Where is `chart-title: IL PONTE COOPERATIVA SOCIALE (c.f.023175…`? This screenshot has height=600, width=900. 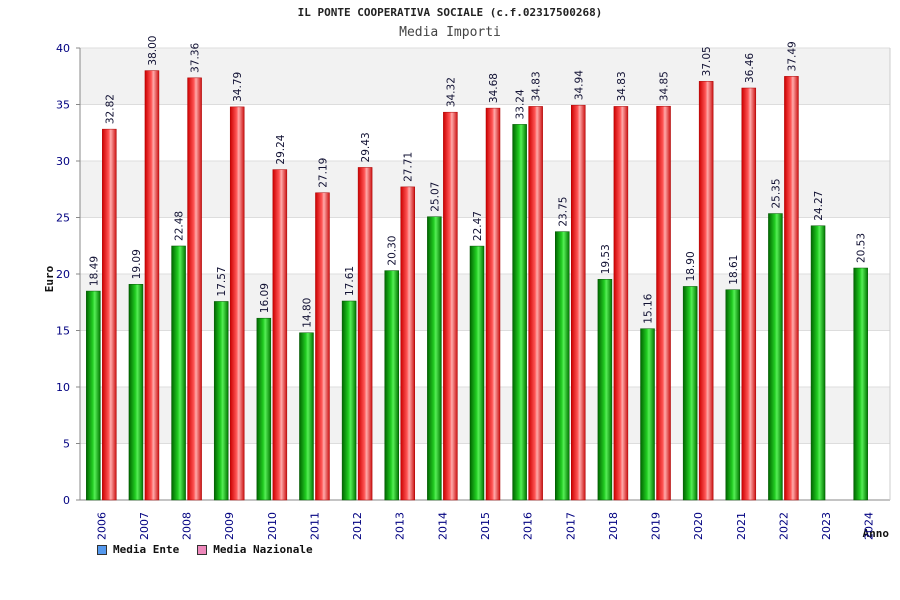 chart-title: IL PONTE COOPERATIVA SOCIALE (c.f.023175… is located at coordinates (450, 12).